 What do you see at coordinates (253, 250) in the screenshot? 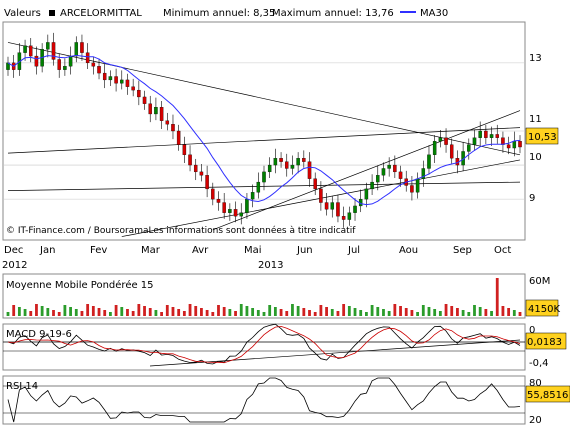
I see `x-tick-label: Mai` at bounding box center [253, 250].